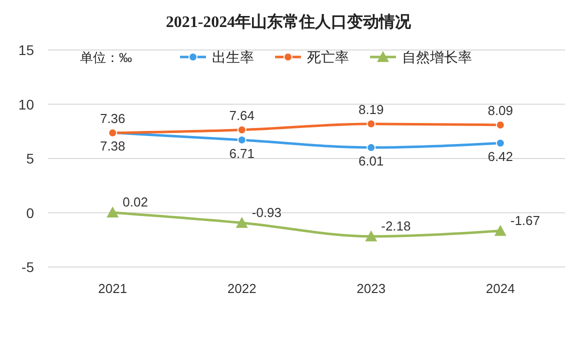 The width and height of the screenshot is (577, 339). What do you see at coordinates (289, 22) in the screenshot?
I see `chart-title: 2021-2024年山东常住人口变动情况` at bounding box center [289, 22].